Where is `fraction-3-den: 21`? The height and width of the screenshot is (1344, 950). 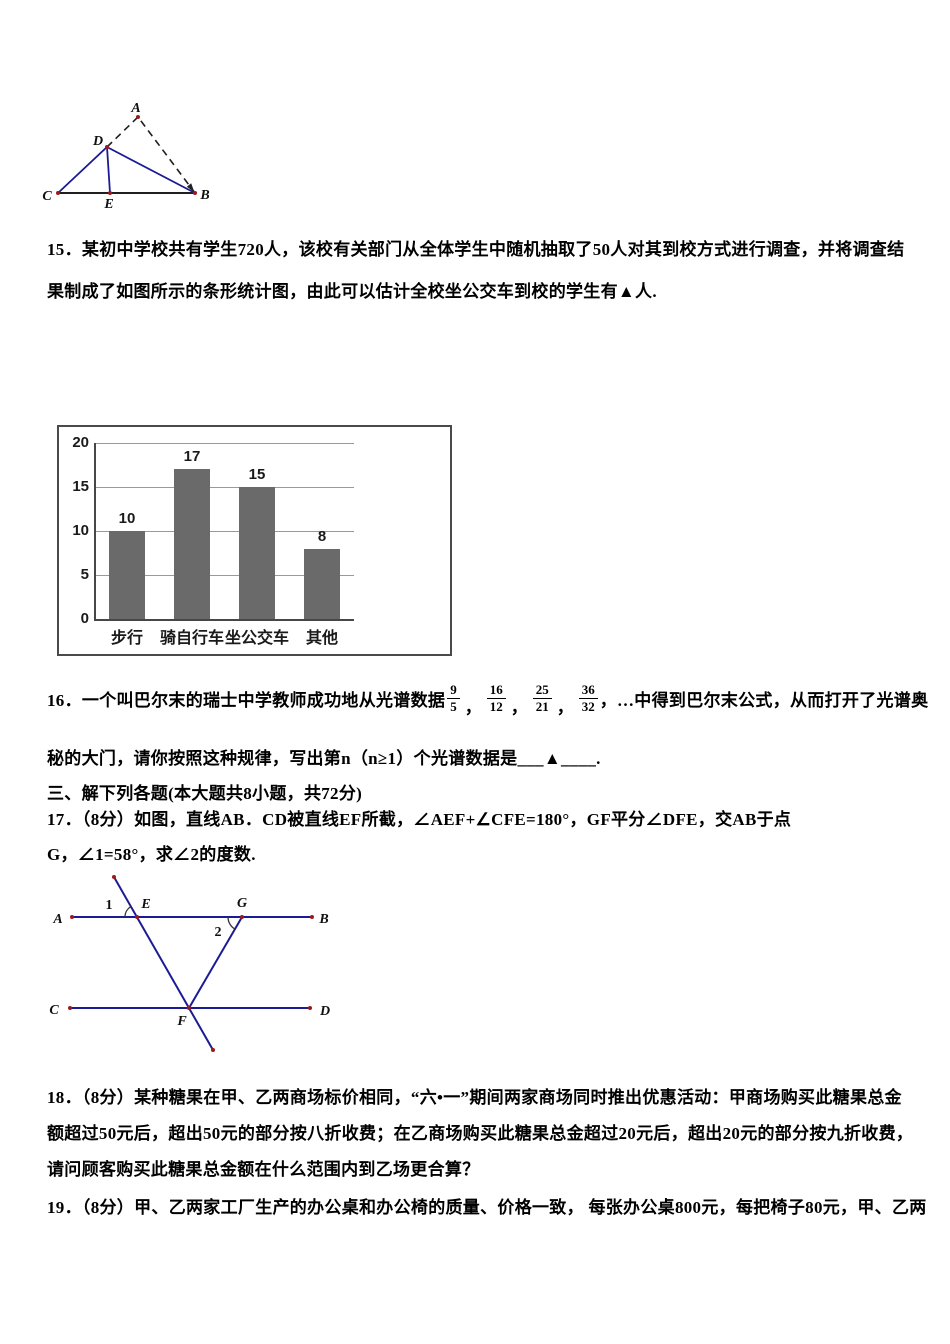 fraction-3-den: 21 is located at coordinates (542, 706).